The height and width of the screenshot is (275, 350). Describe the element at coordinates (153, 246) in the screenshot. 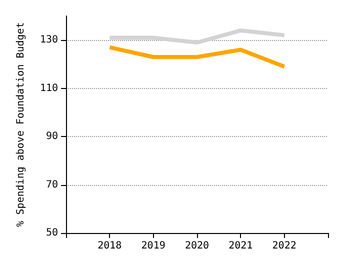

I see `x-tick-label: 2019` at that location.